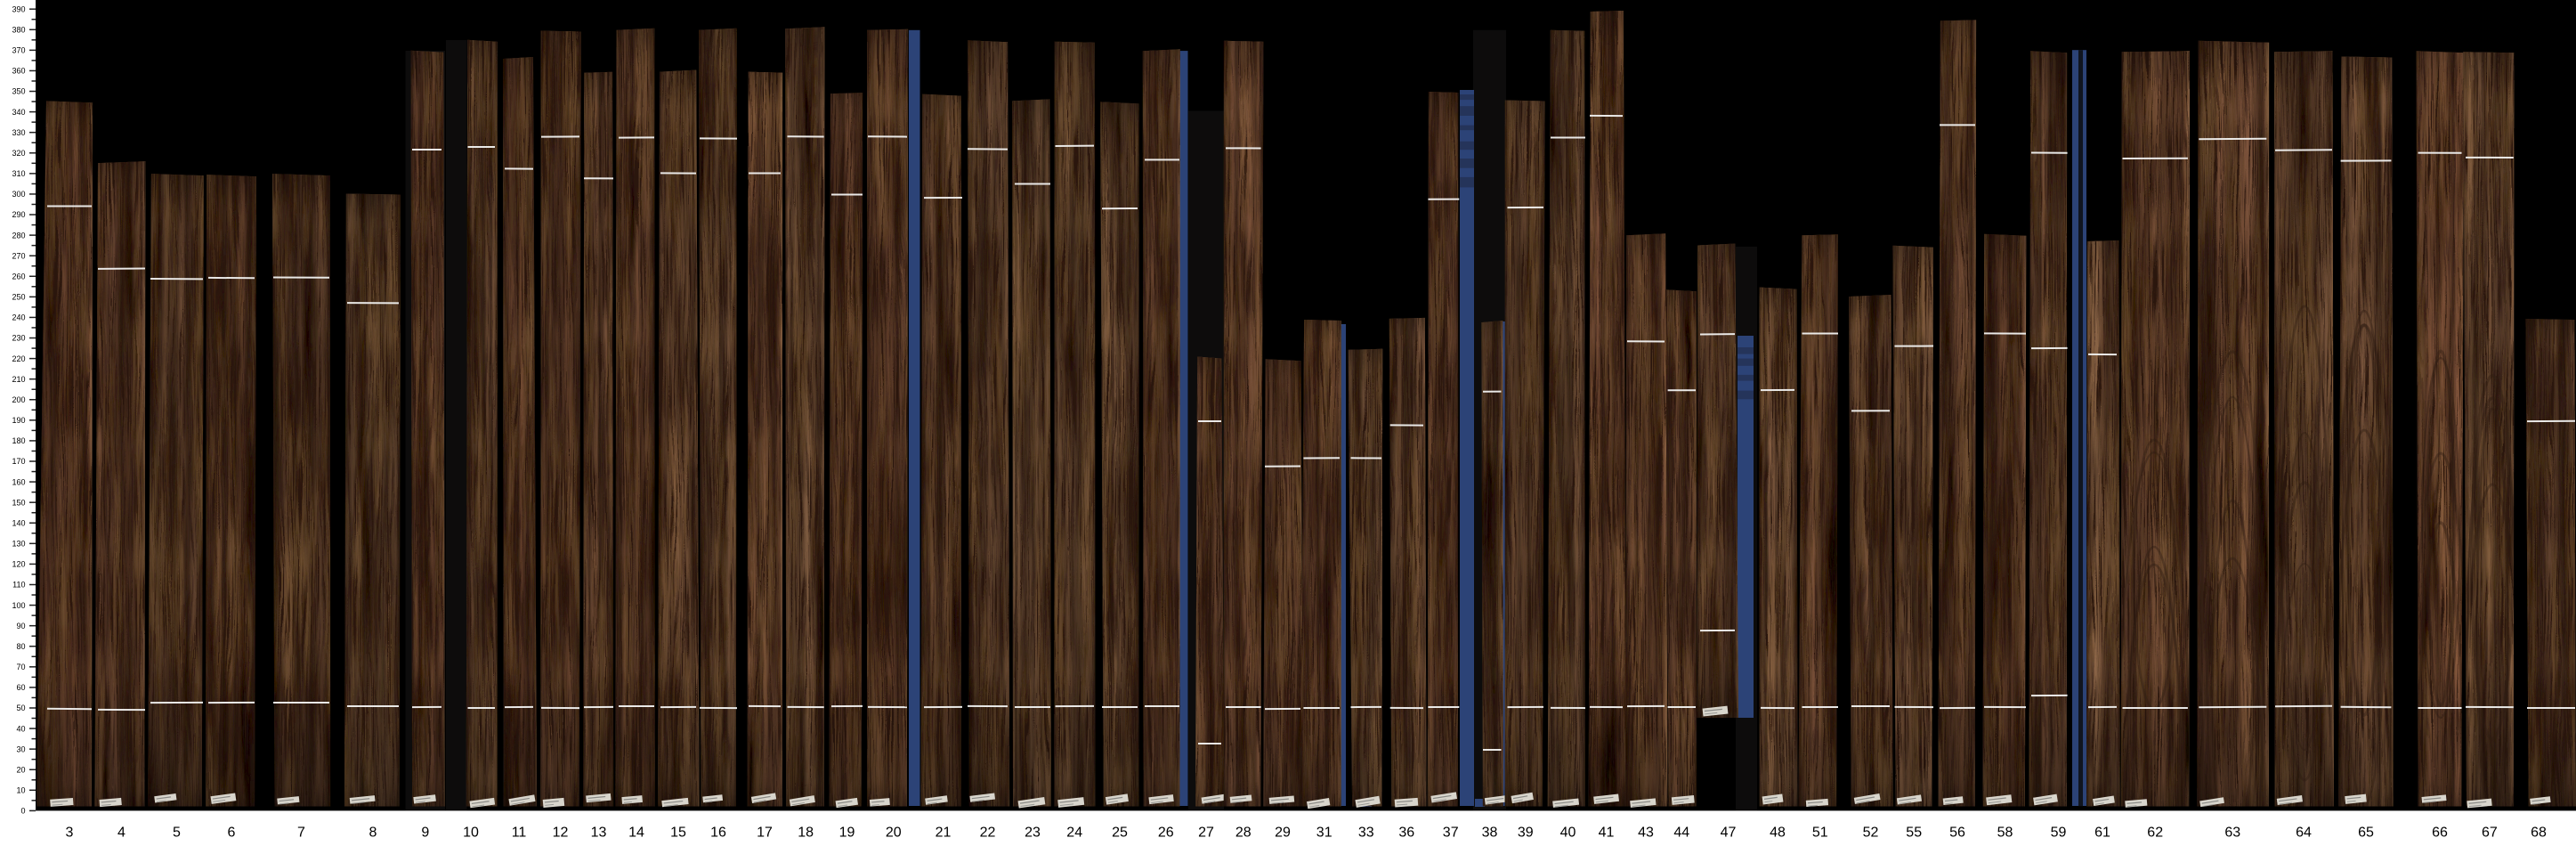  I want to click on svg-text: 4, so click(121, 833).